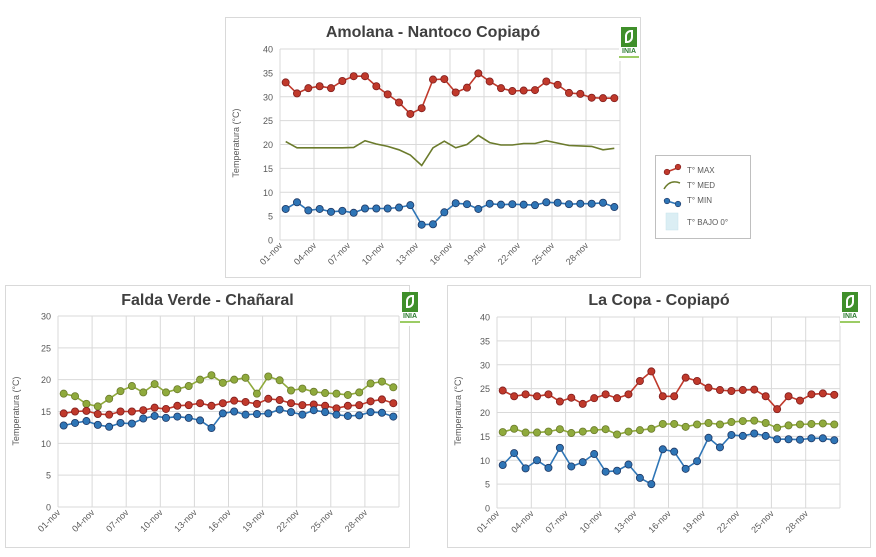  Describe the element at coordinates (659, 300) in the screenshot. I see `chart-title: La Copa - Copiapó` at that location.